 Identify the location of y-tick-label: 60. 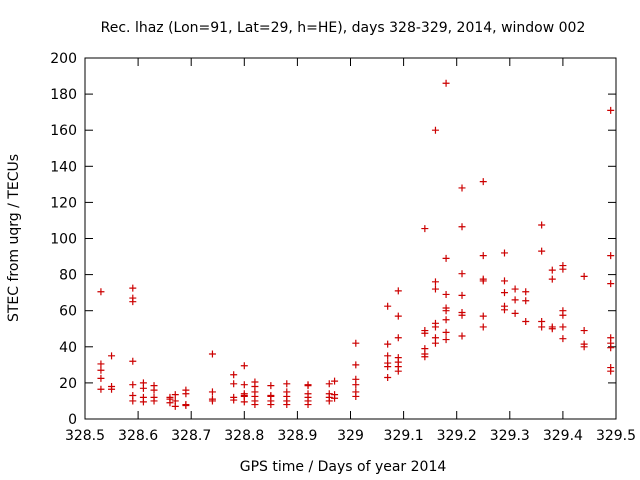
(68, 312).